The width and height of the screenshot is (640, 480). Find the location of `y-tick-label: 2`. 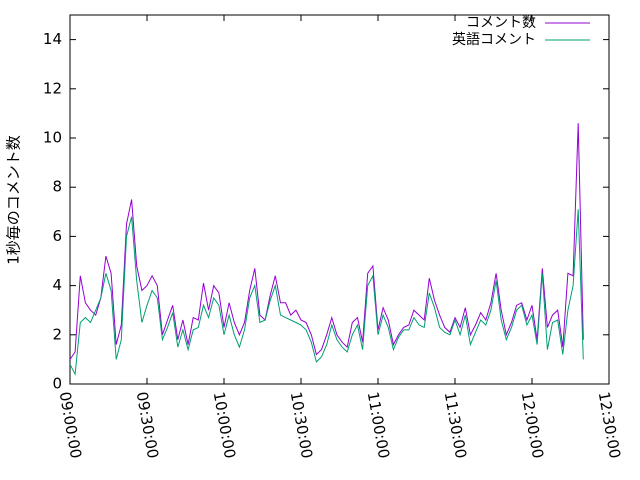

y-tick-label: 2 is located at coordinates (57, 334).